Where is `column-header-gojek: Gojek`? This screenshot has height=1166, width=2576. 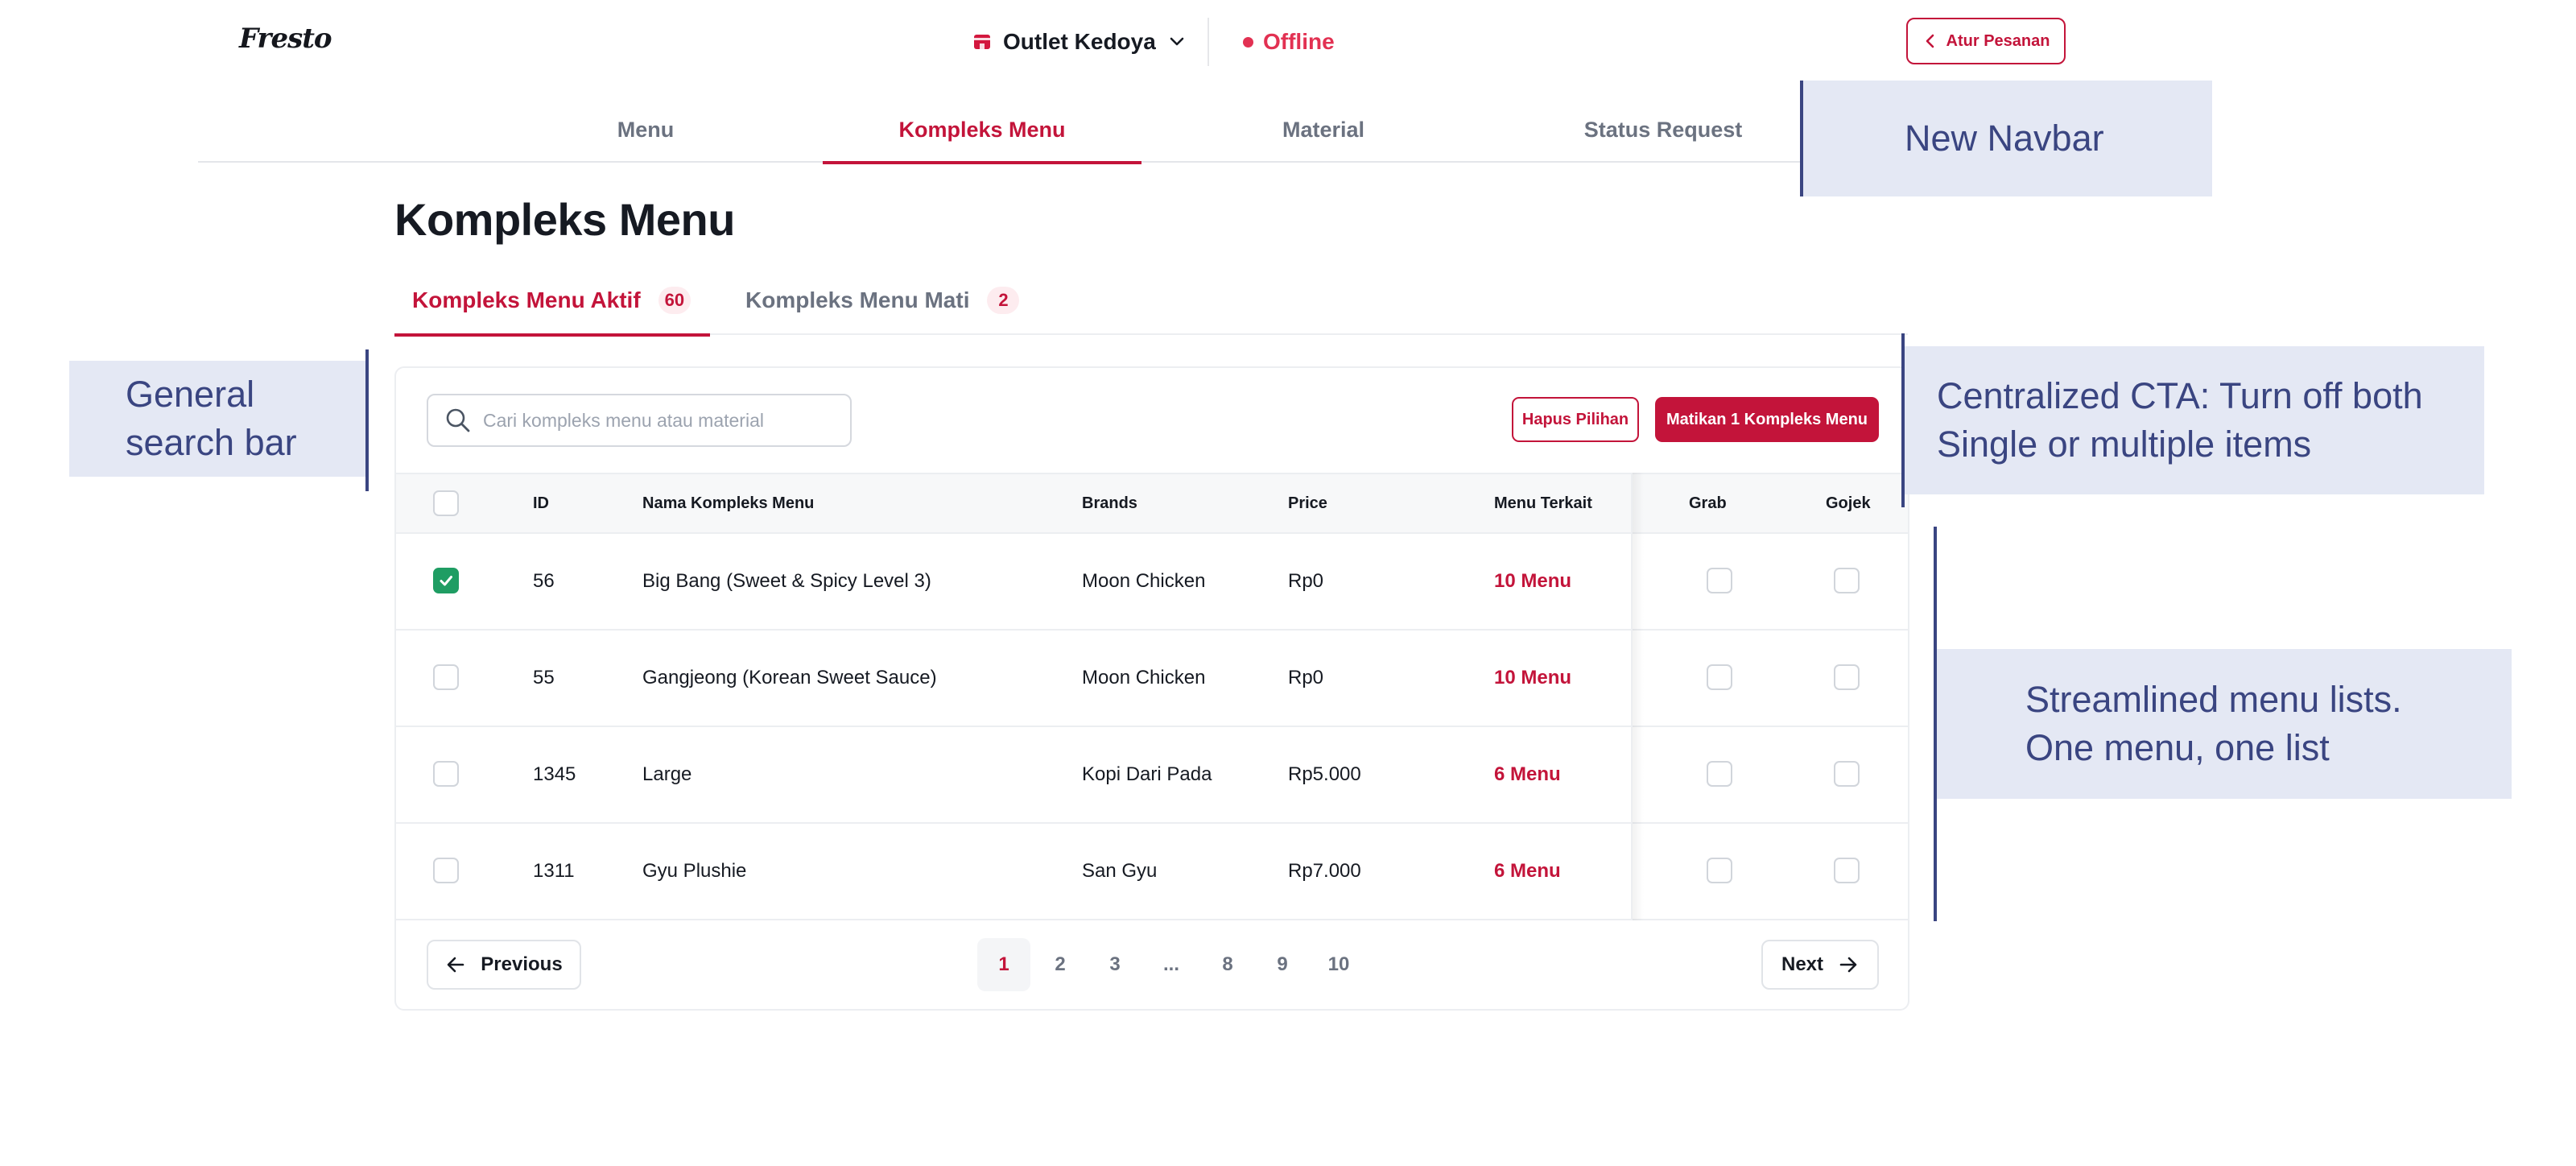
column-header-gojek: Gojek is located at coordinates (1849, 503).